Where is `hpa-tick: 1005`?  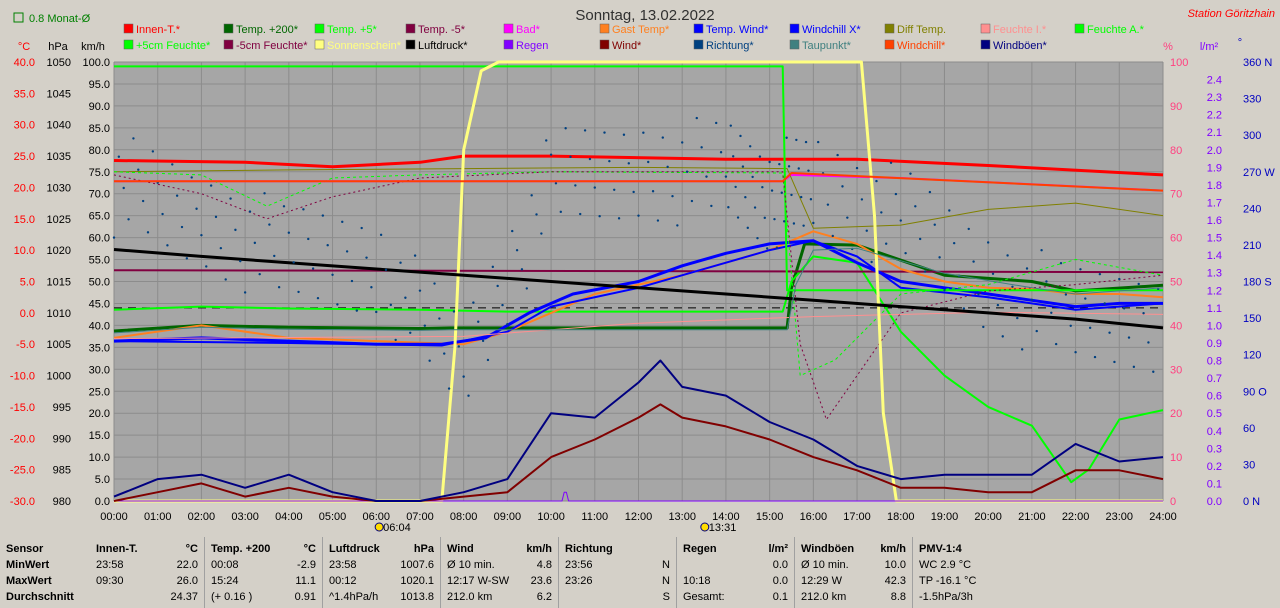 hpa-tick: 1005 is located at coordinates (59, 345).